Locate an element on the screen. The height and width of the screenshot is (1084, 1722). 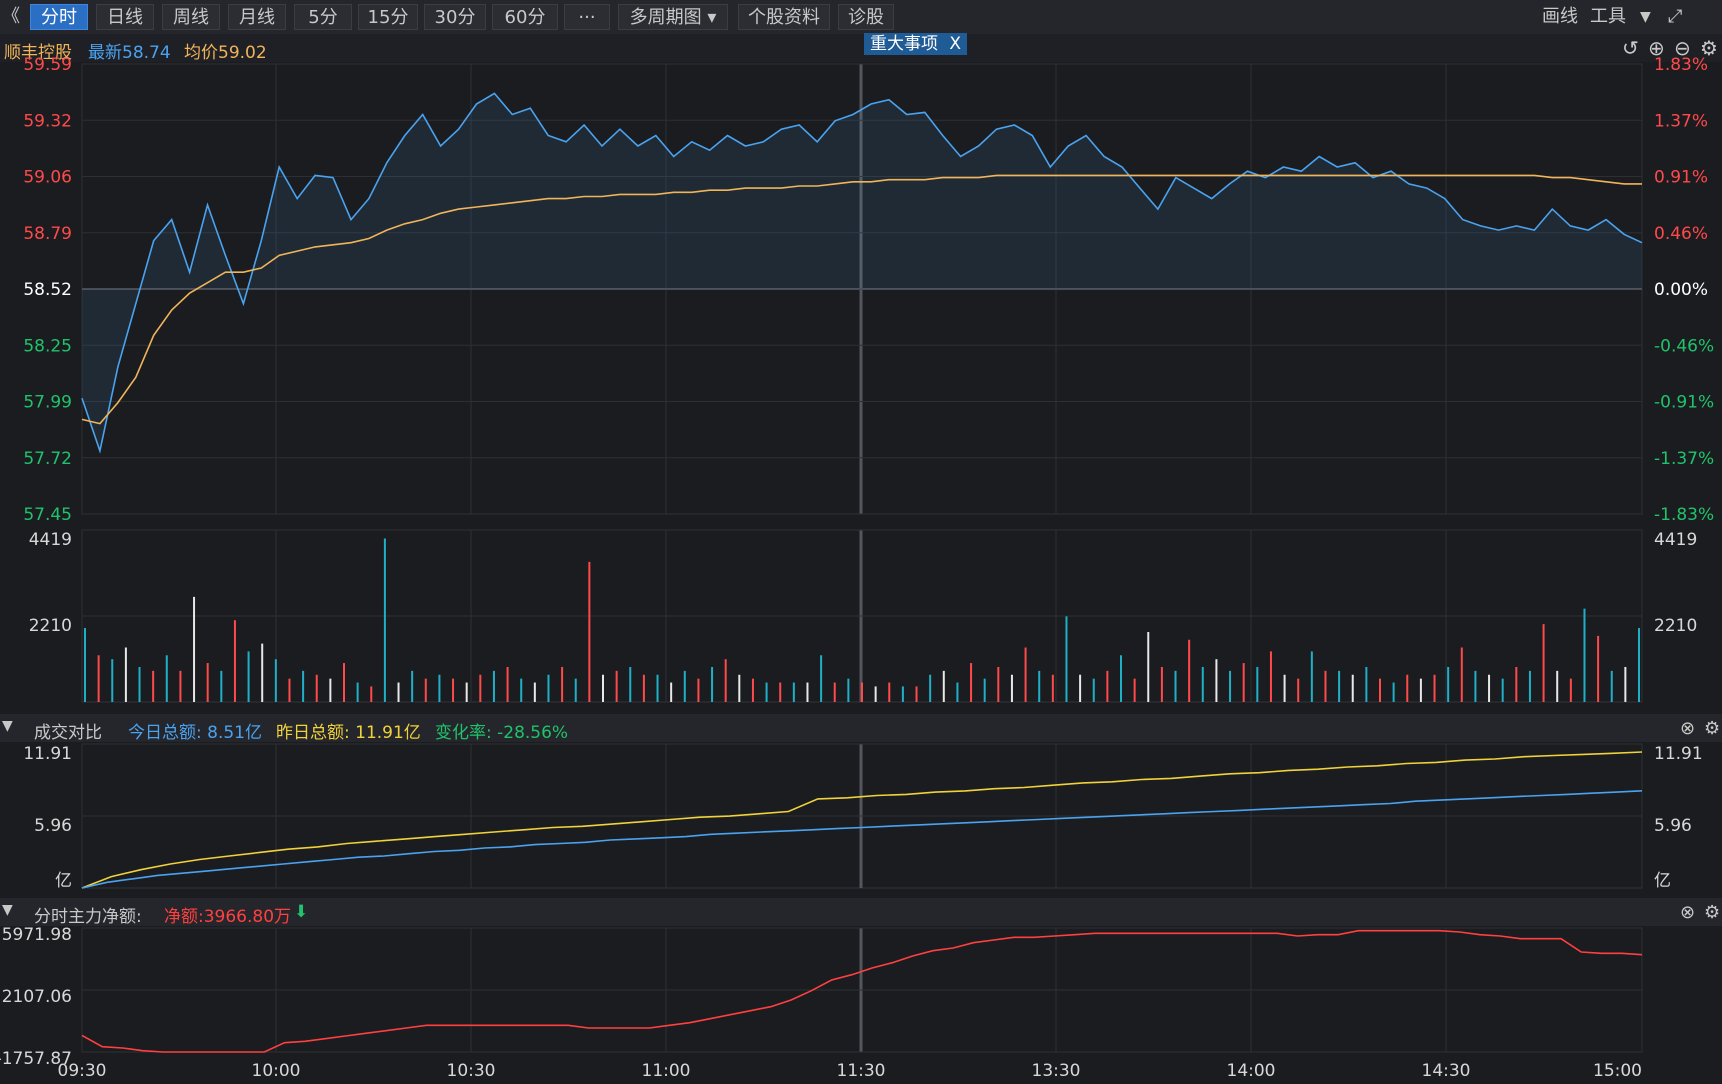
change-rate: 变化率: -28.56% is located at coordinates (502, 733).